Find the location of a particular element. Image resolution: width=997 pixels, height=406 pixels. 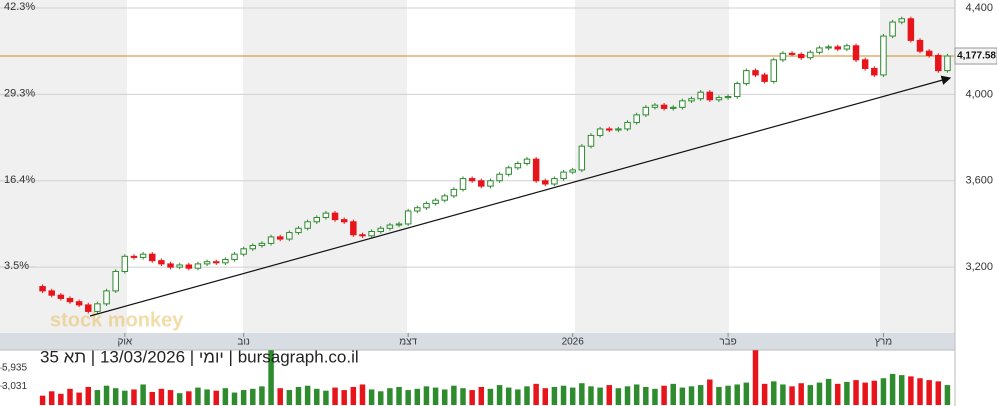

x-tick-label: 2026 is located at coordinates (573, 342).